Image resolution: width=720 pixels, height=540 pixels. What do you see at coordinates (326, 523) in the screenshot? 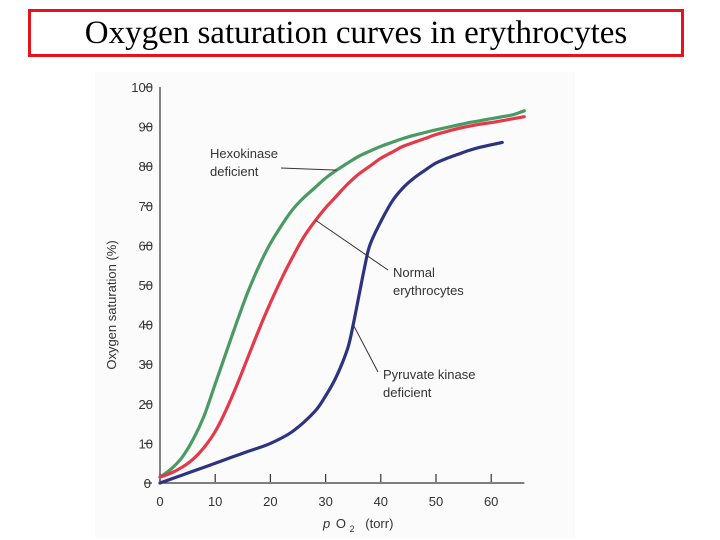
I see `x-axis-label-p: p` at bounding box center [326, 523].